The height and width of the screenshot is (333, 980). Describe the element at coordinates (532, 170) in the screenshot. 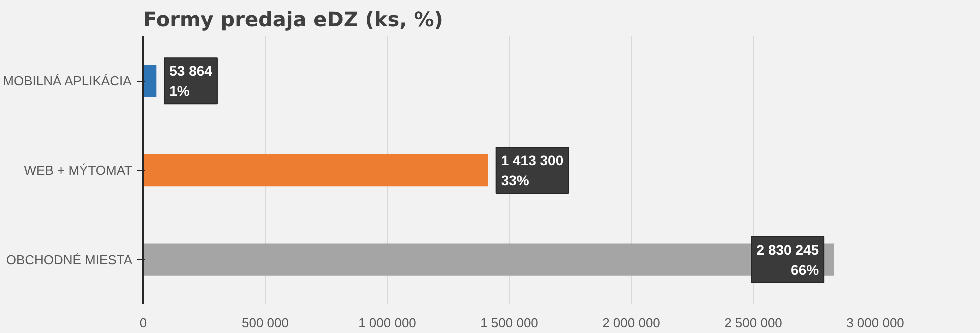

I see `data-label: 1 413 300 33%` at that location.